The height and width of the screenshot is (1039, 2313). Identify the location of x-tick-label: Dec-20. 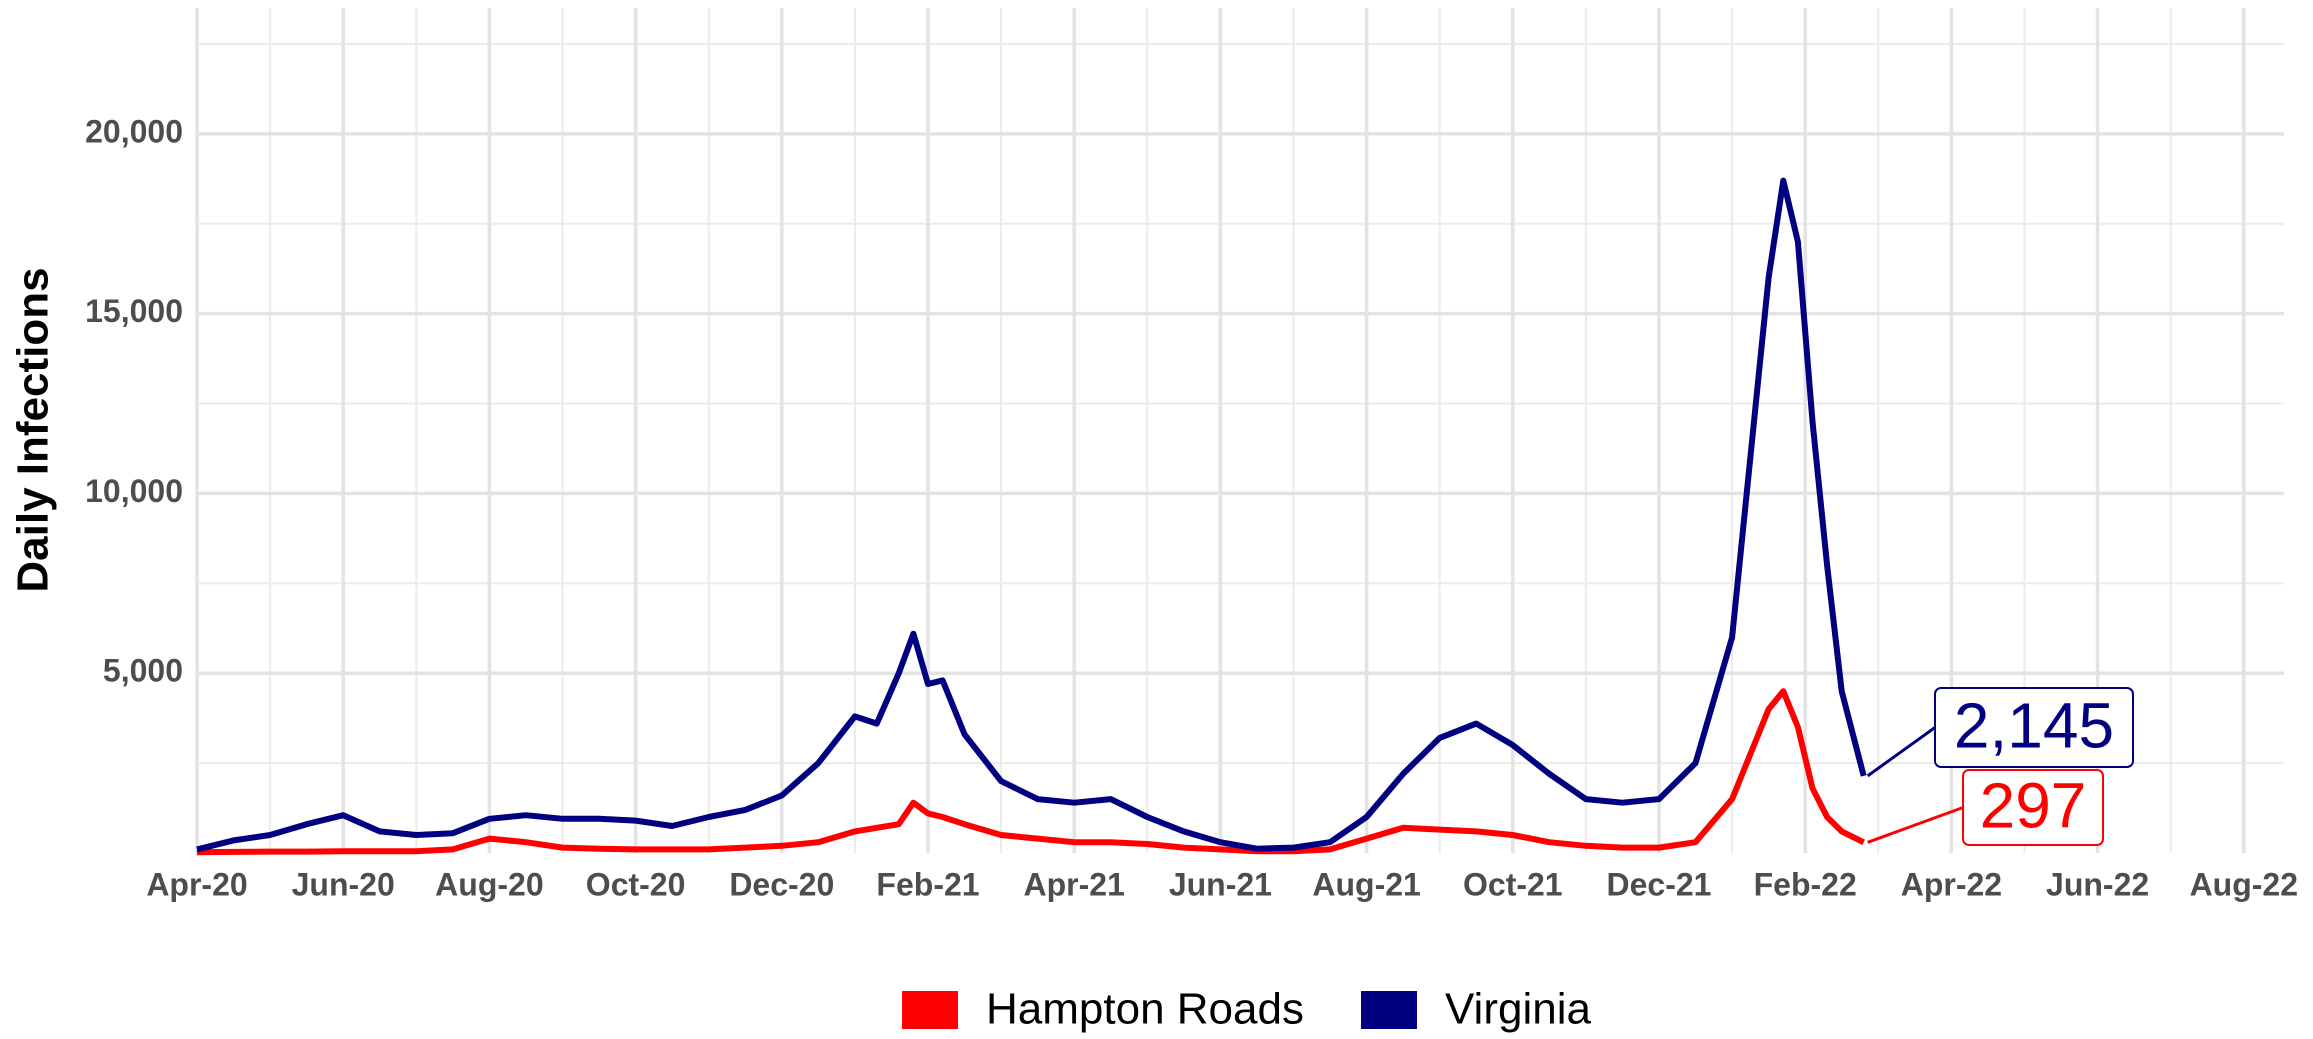
(781, 884).